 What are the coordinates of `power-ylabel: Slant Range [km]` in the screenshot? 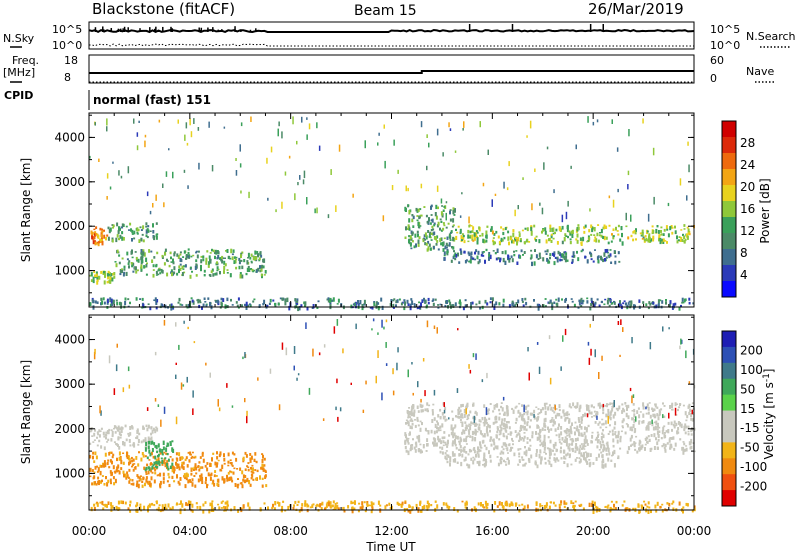 It's located at (26, 210).